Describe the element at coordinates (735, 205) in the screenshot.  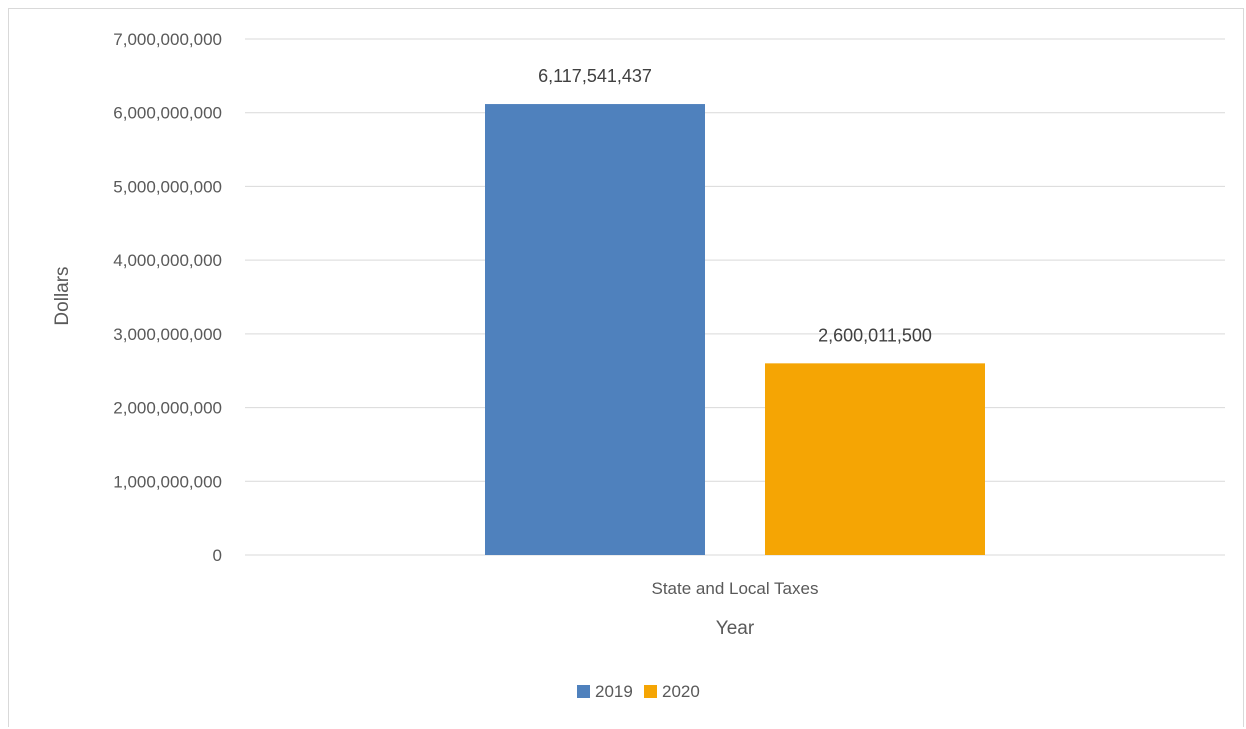
I see `data-labels: 6,117,541,437 2,600,011,500` at that location.